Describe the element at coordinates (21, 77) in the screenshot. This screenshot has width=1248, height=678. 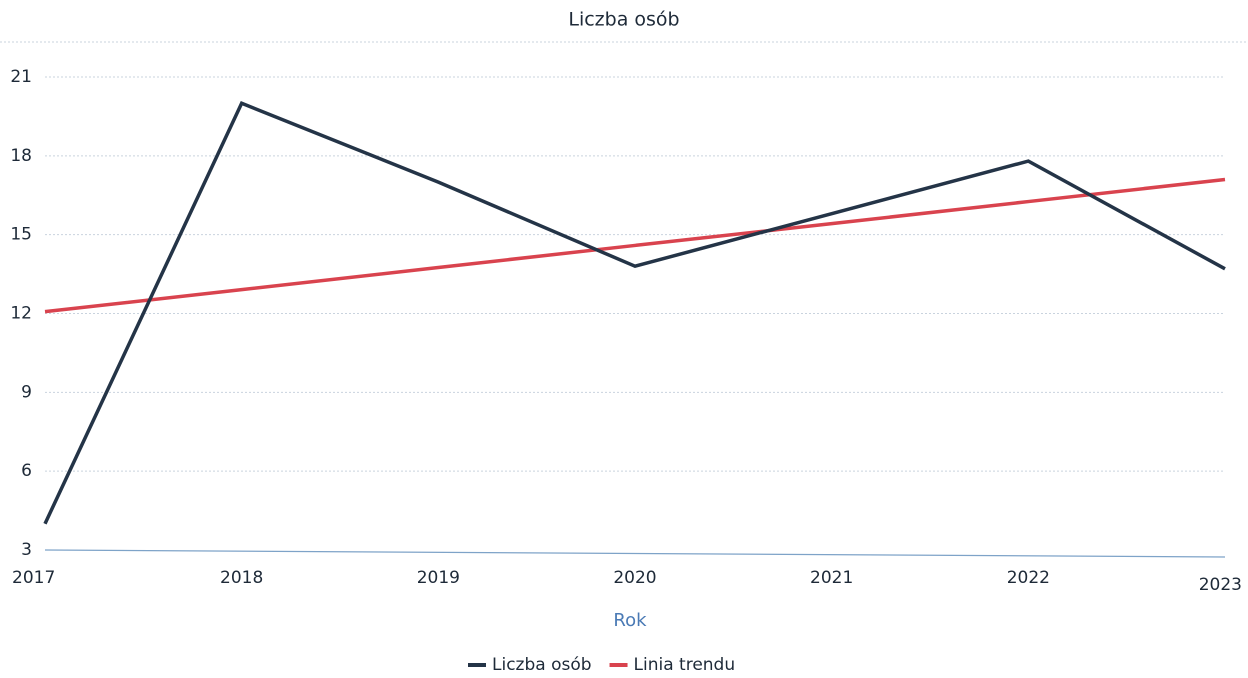
I see `y-tick-label: 21` at that location.